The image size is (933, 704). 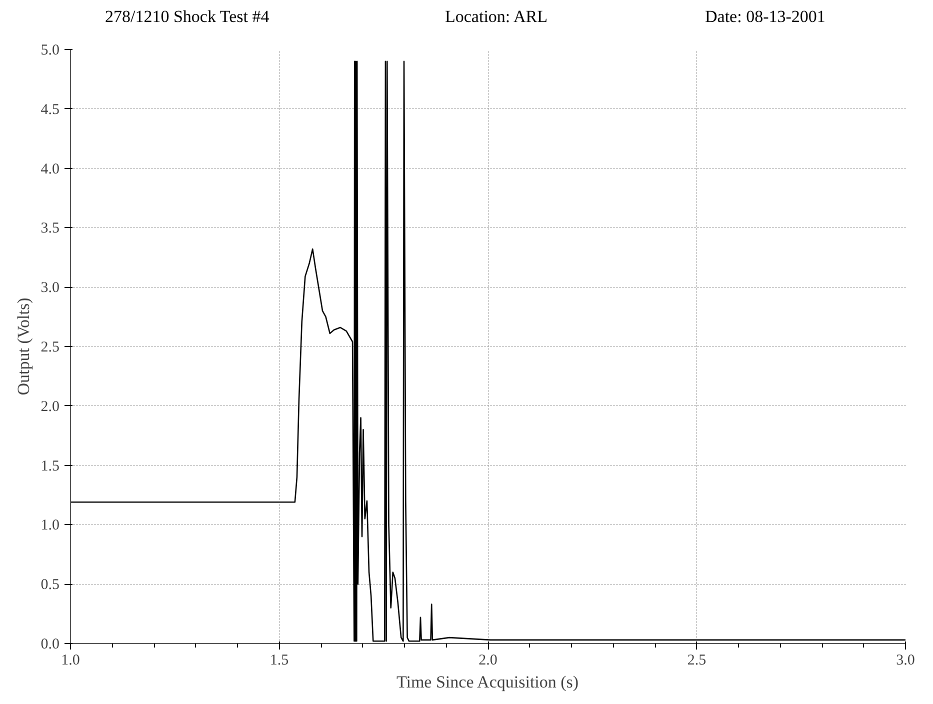 What do you see at coordinates (50, 644) in the screenshot?
I see `y-tick-label: 0.0` at bounding box center [50, 644].